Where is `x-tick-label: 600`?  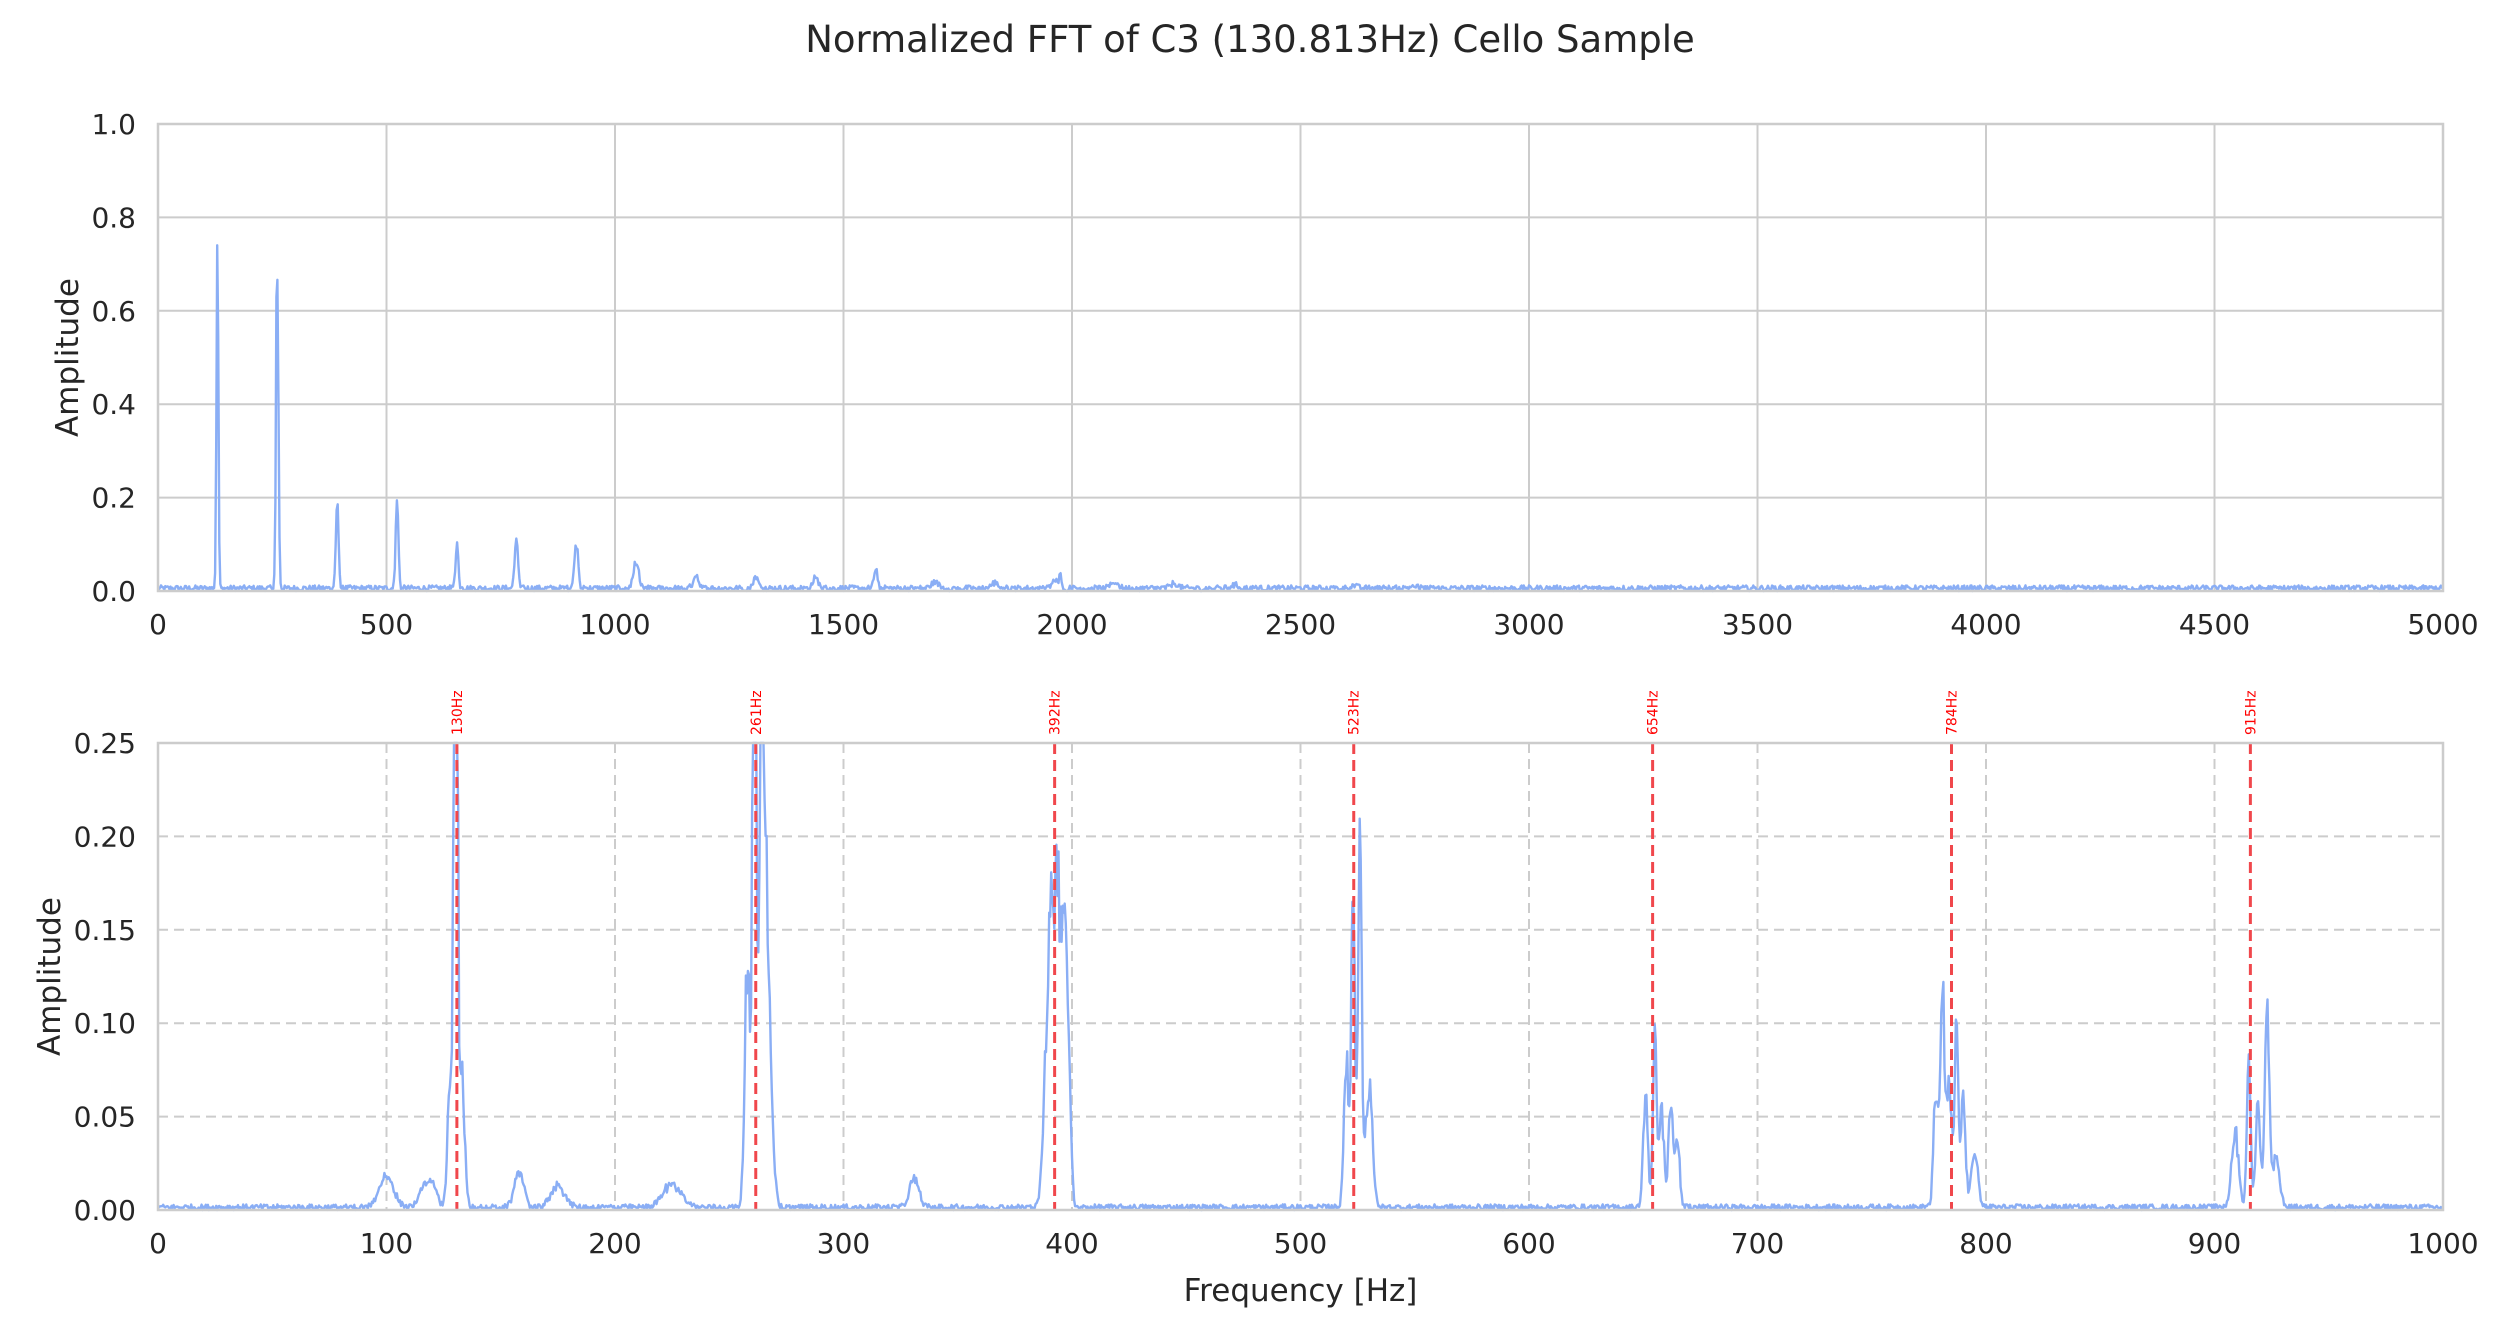 x-tick-label: 600 is located at coordinates (1528, 1243).